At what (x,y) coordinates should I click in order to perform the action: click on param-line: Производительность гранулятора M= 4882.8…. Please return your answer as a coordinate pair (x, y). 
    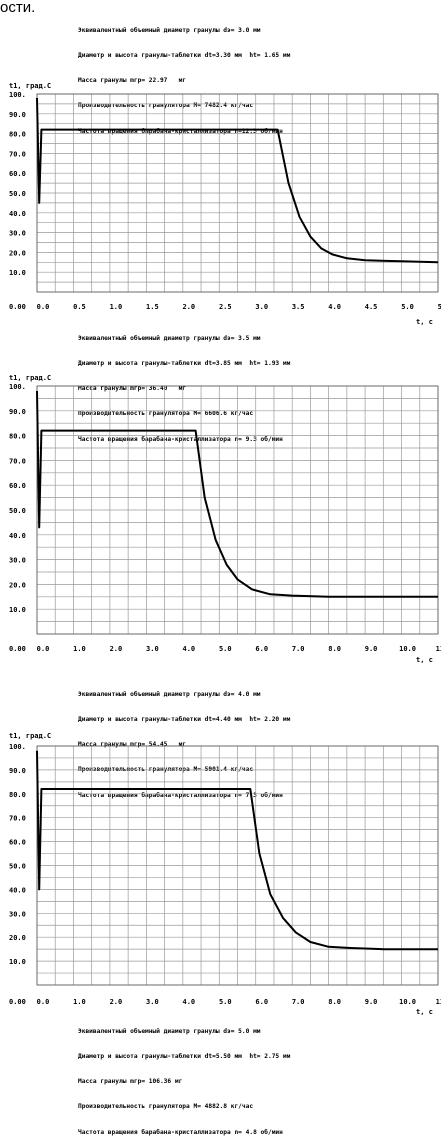
    Looking at the image, I should click on (166, 1107).